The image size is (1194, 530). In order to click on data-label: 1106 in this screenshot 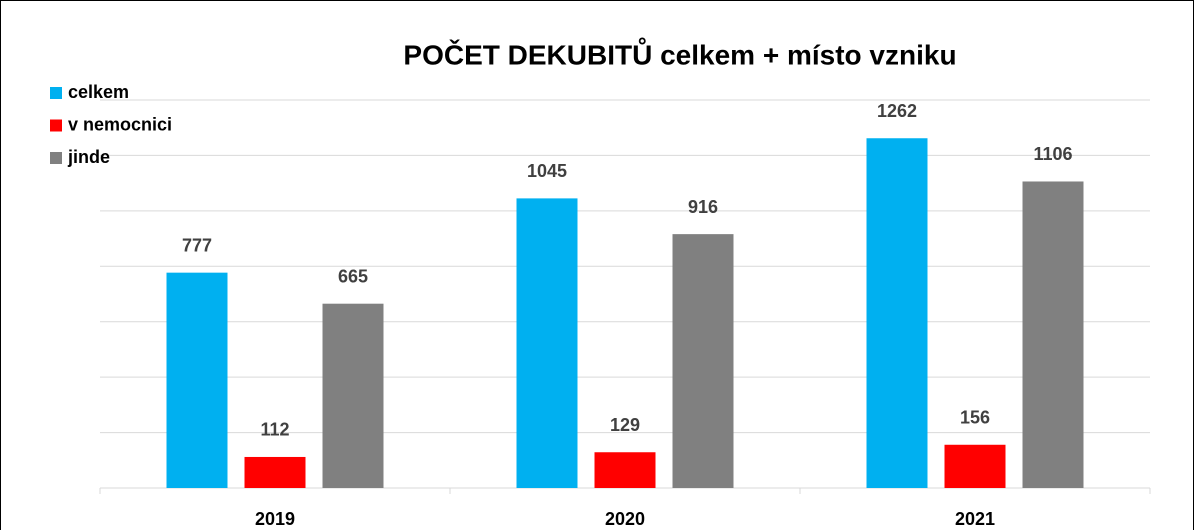, I will do `click(1052, 154)`.